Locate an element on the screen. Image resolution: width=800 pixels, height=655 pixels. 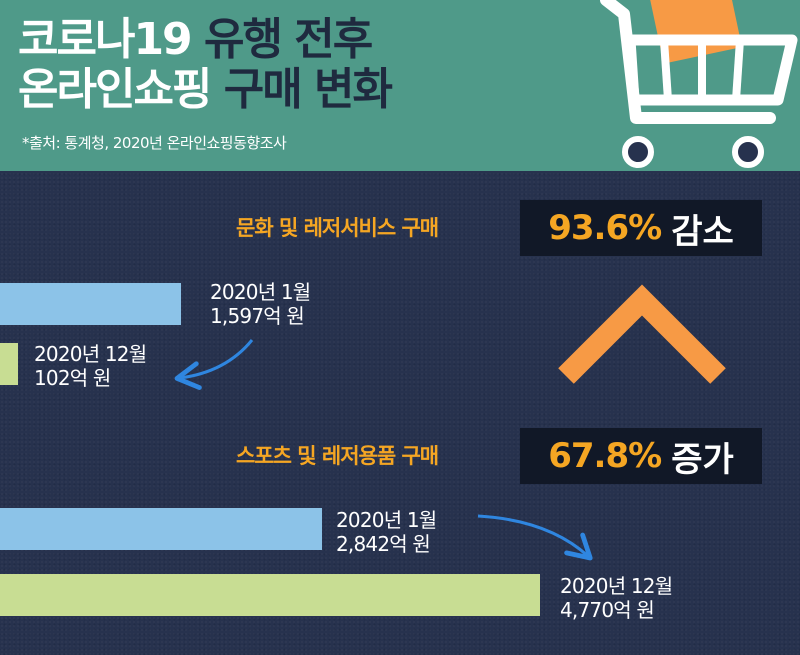
title-purchase-change: 구매 변화 is located at coordinates (308, 89).